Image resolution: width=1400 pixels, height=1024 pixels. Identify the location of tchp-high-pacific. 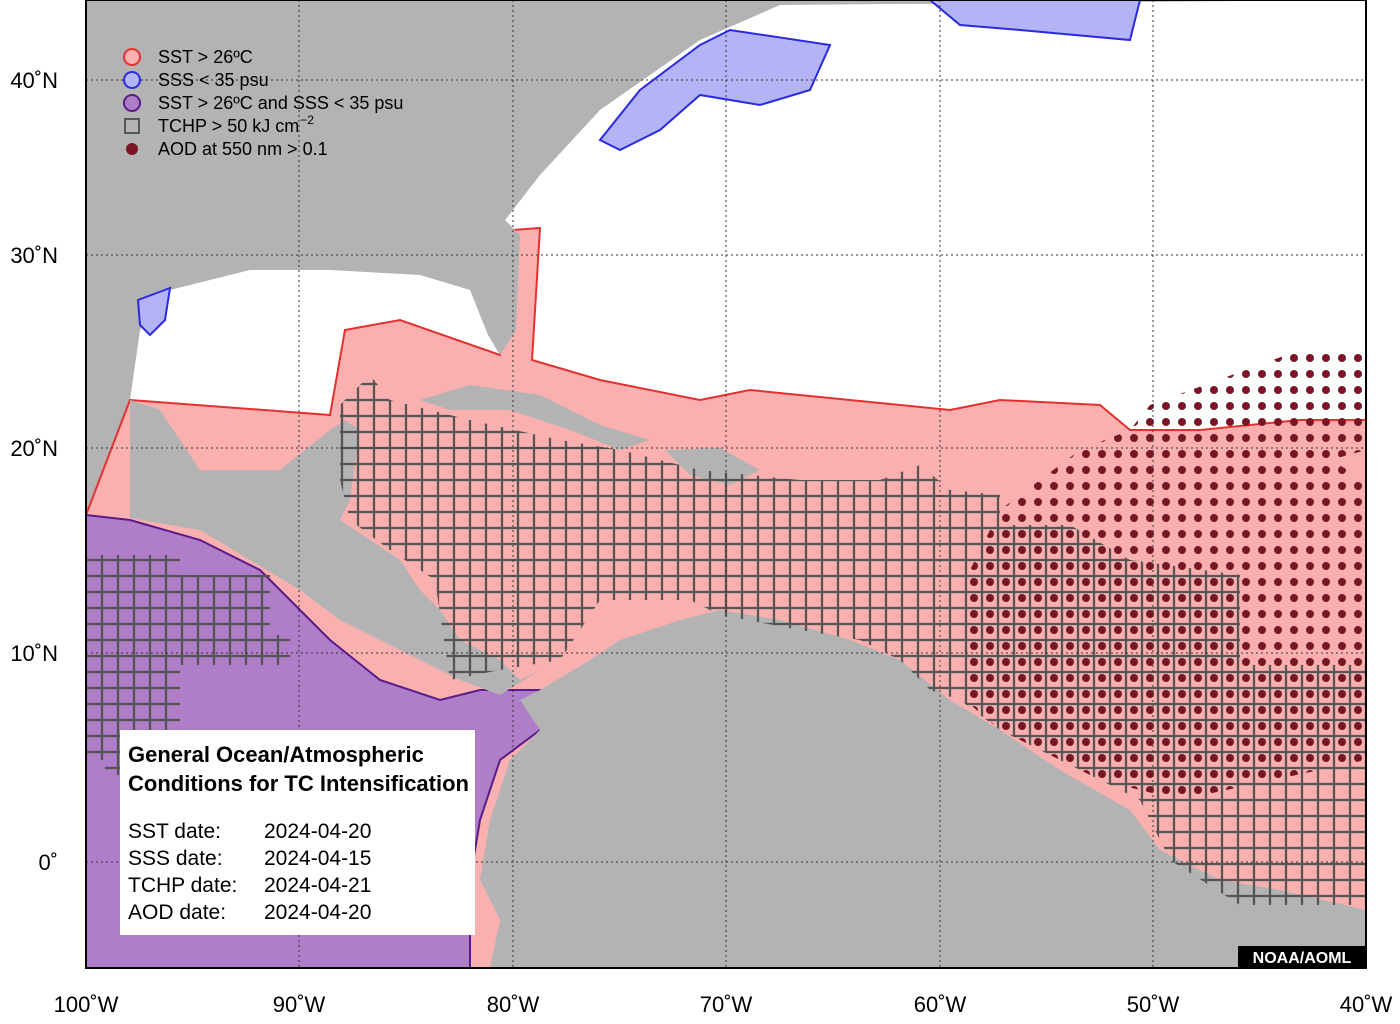
(188, 665).